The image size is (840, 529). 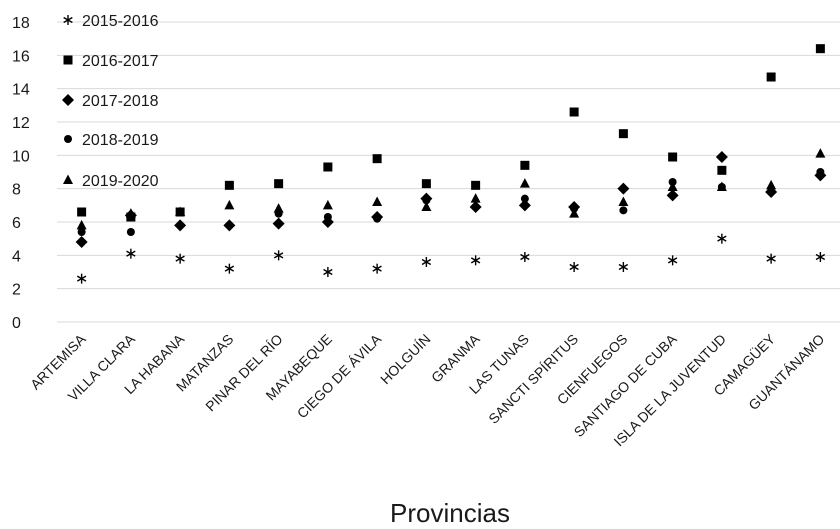 What do you see at coordinates (120, 140) in the screenshot?
I see `legend-label: 2018-2019` at bounding box center [120, 140].